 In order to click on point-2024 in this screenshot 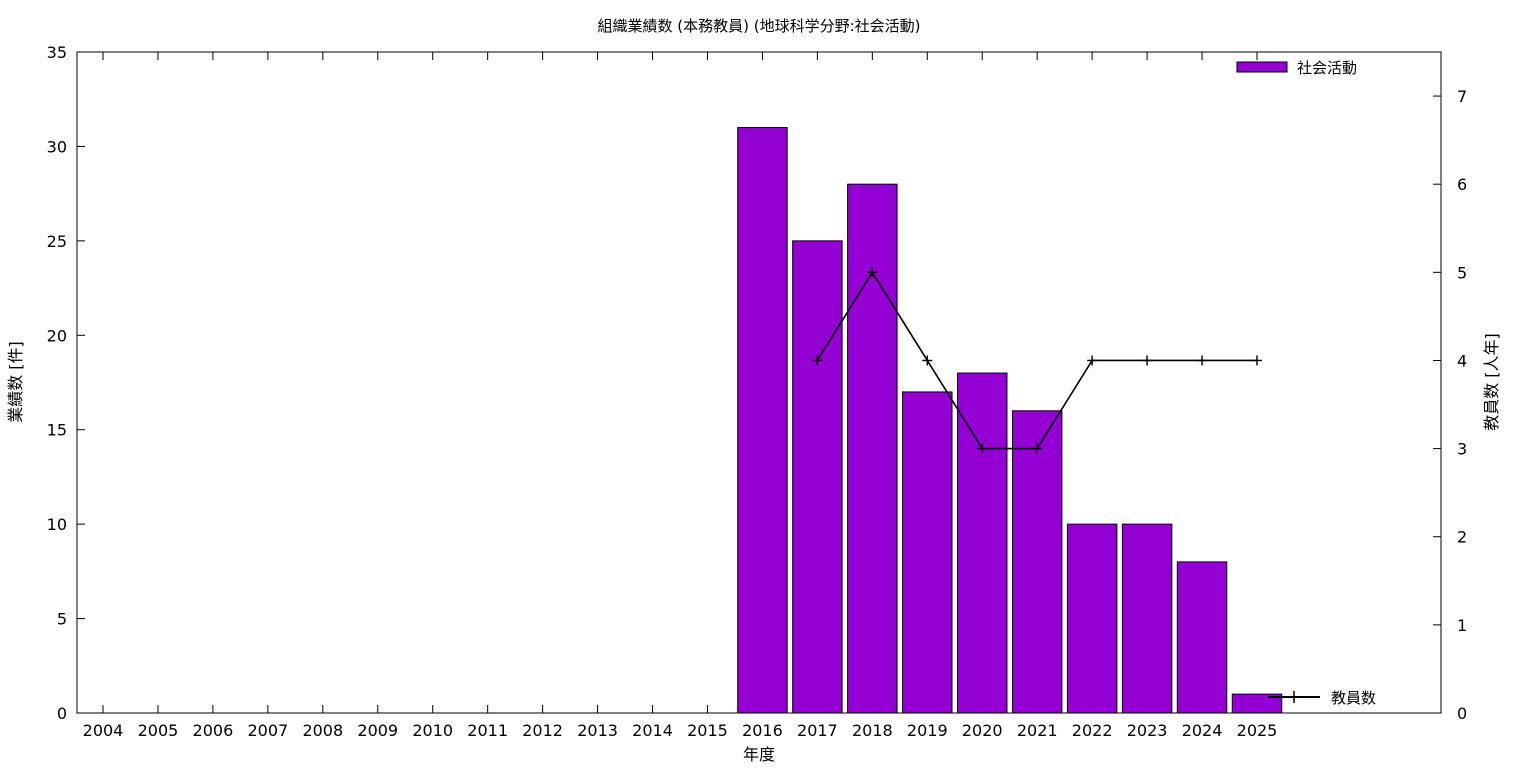, I will do `click(1202, 360)`.